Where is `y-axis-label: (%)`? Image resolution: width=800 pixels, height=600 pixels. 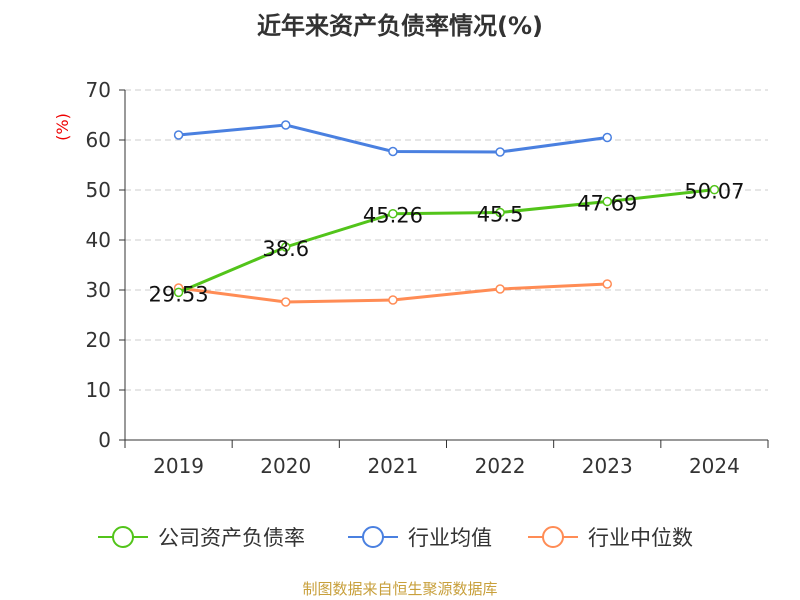 y-axis-label: (%) is located at coordinates (62, 127).